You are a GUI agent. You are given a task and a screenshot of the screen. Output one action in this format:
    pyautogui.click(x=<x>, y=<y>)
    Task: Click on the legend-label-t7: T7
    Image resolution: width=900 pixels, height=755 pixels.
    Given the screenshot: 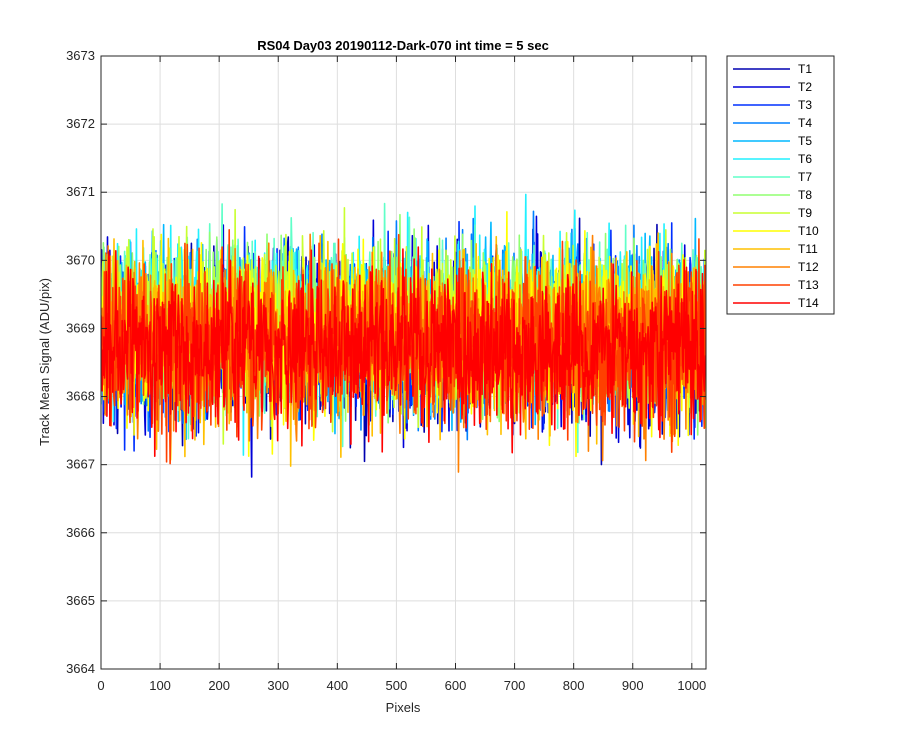 What is the action you would take?
    pyautogui.click(x=805, y=177)
    